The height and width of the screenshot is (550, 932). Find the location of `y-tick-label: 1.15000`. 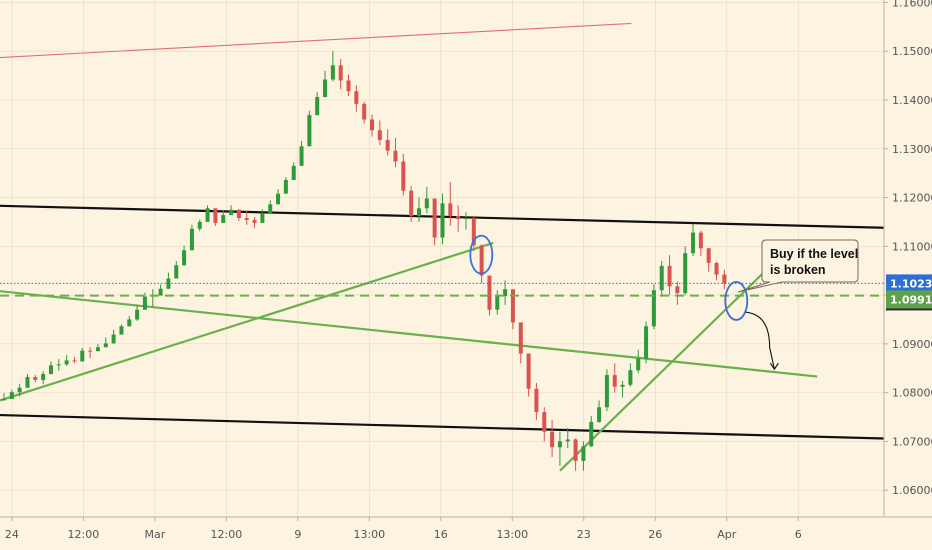

y-tick-label: 1.15000 is located at coordinates (912, 51).